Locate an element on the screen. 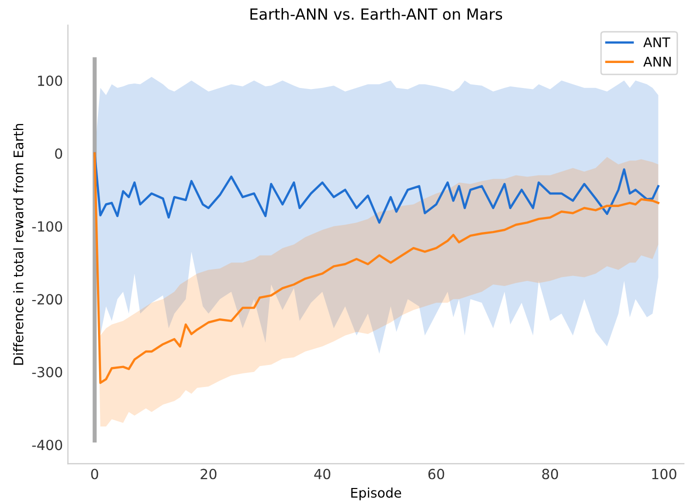  y-tick-label: 0 is located at coordinates (58, 153).